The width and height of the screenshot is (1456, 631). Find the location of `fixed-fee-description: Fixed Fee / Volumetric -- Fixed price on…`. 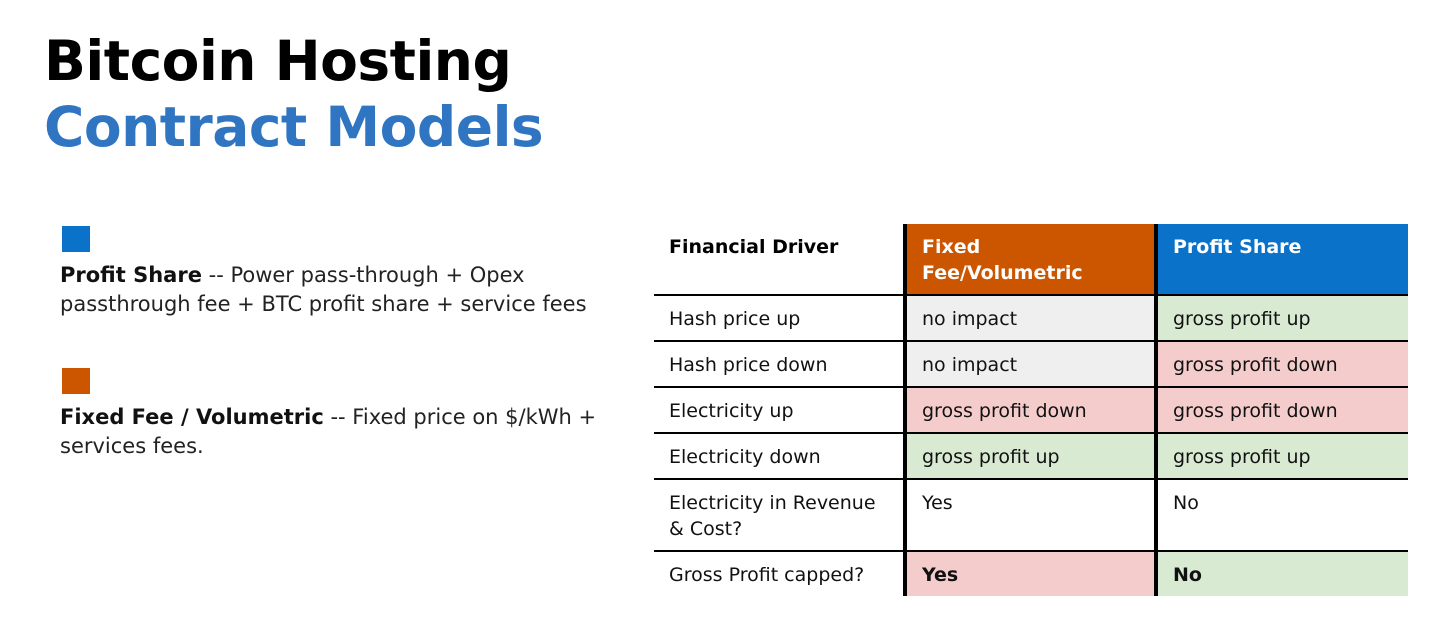

fixed-fee-description: Fixed Fee / Volumetric -- Fixed price on… is located at coordinates (340, 432).